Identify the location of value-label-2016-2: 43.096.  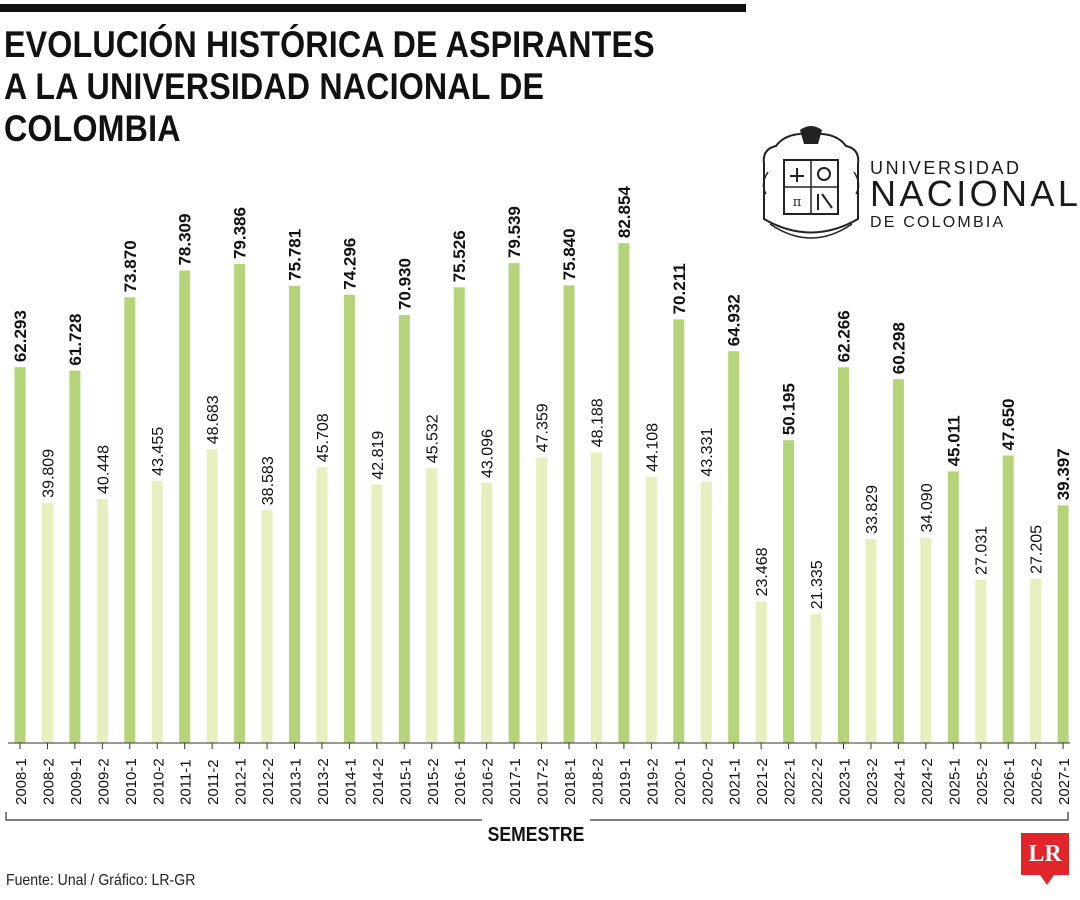
(488, 453).